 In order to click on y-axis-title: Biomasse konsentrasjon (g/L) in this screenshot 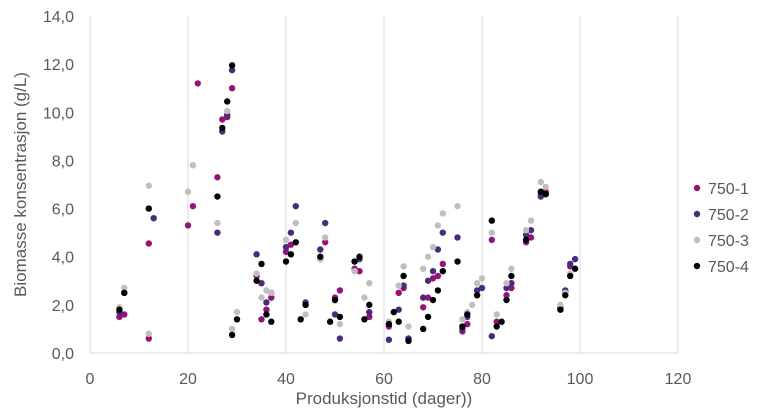, I will do `click(20, 184)`.